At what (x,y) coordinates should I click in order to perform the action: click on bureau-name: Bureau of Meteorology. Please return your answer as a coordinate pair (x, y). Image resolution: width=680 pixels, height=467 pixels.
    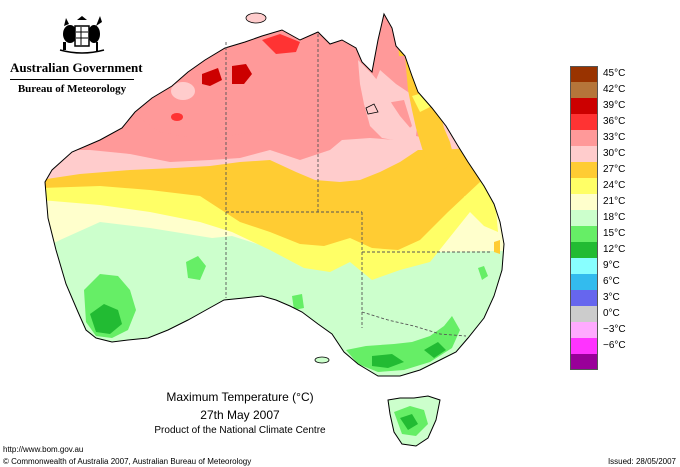
    Looking at the image, I should click on (72, 89).